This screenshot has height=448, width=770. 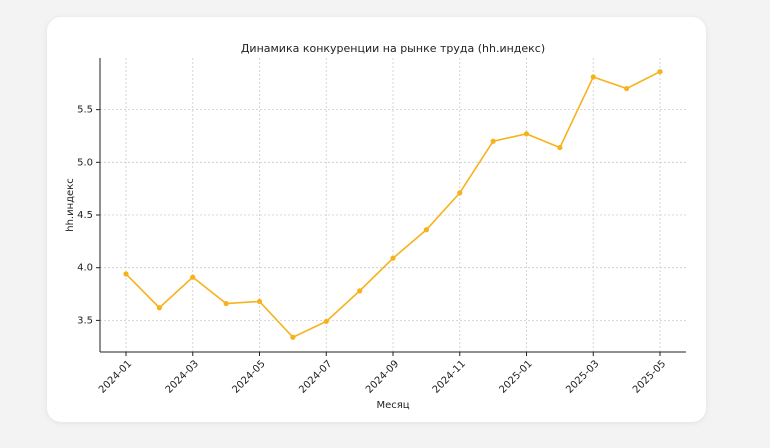 What do you see at coordinates (85, 320) in the screenshot?
I see `y-tick-label: 3.5` at bounding box center [85, 320].